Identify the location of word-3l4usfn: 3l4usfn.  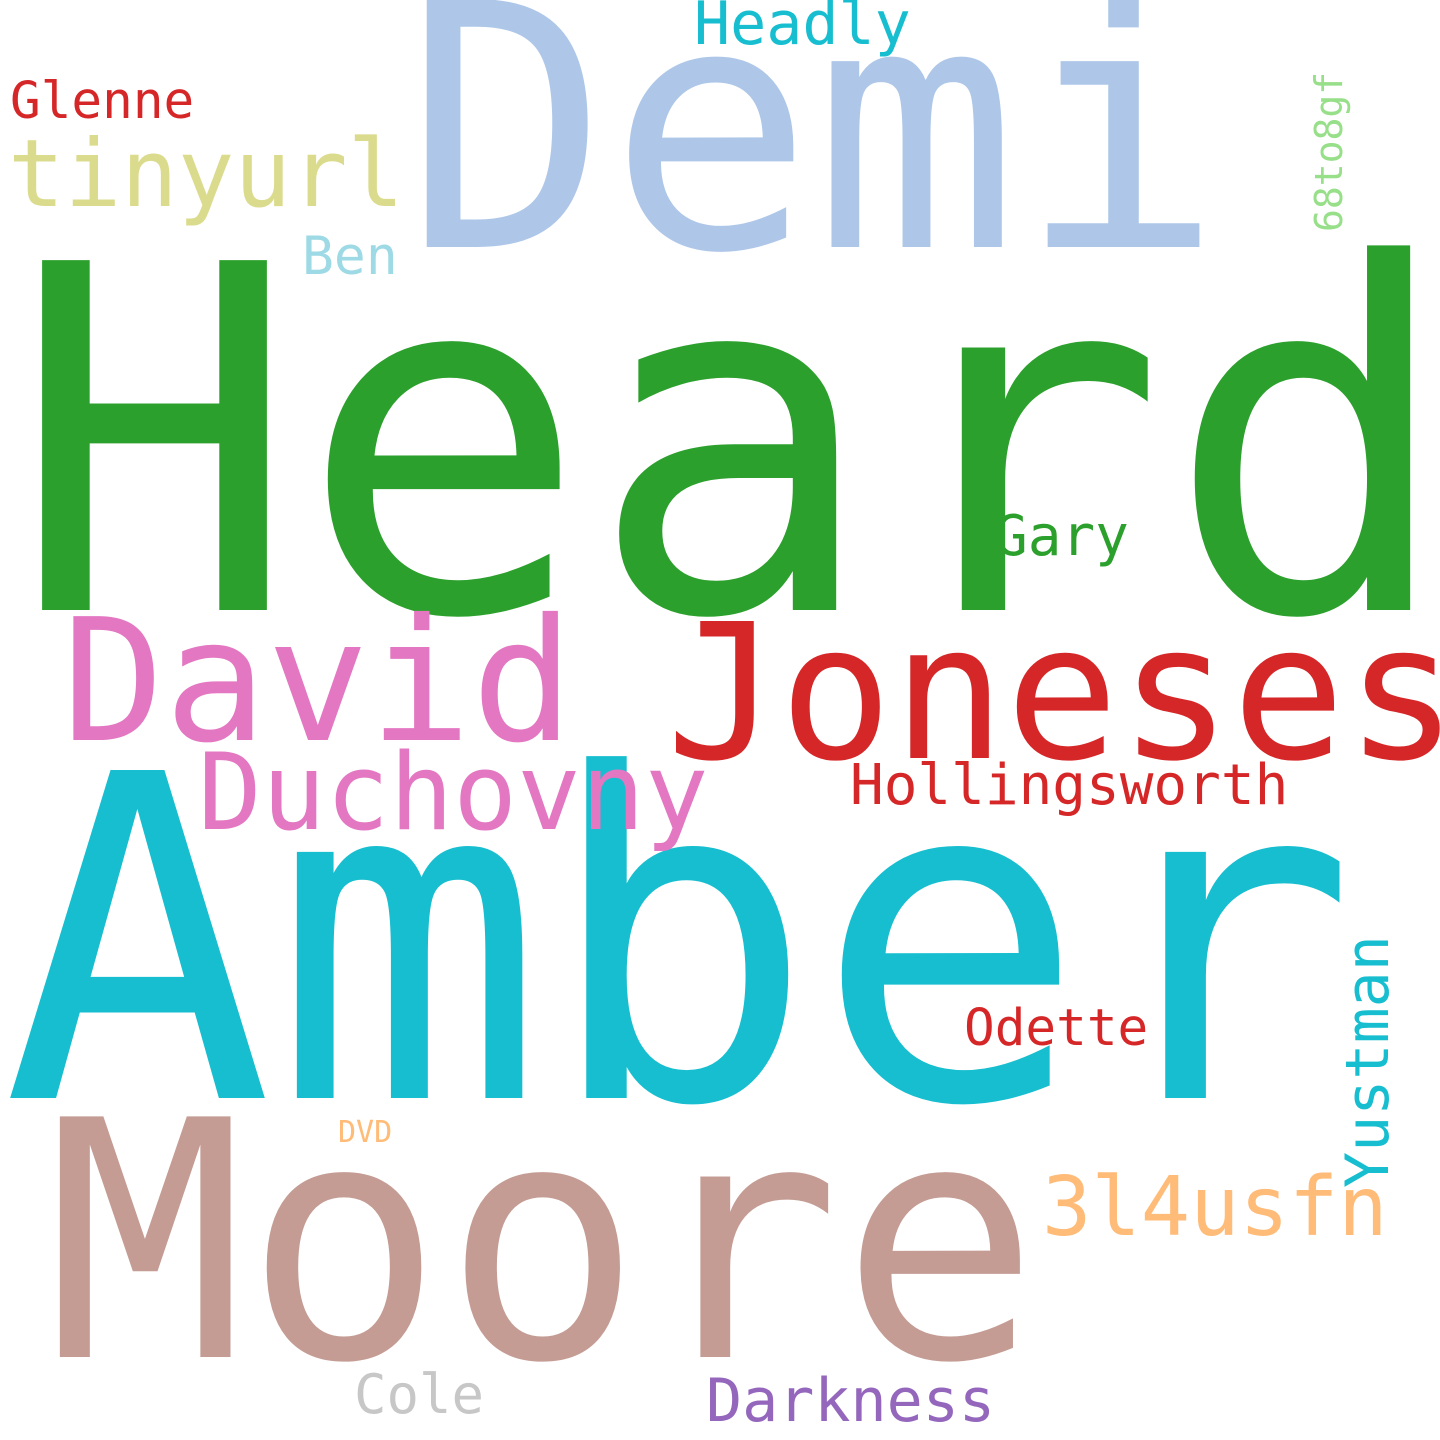
(1215, 1207).